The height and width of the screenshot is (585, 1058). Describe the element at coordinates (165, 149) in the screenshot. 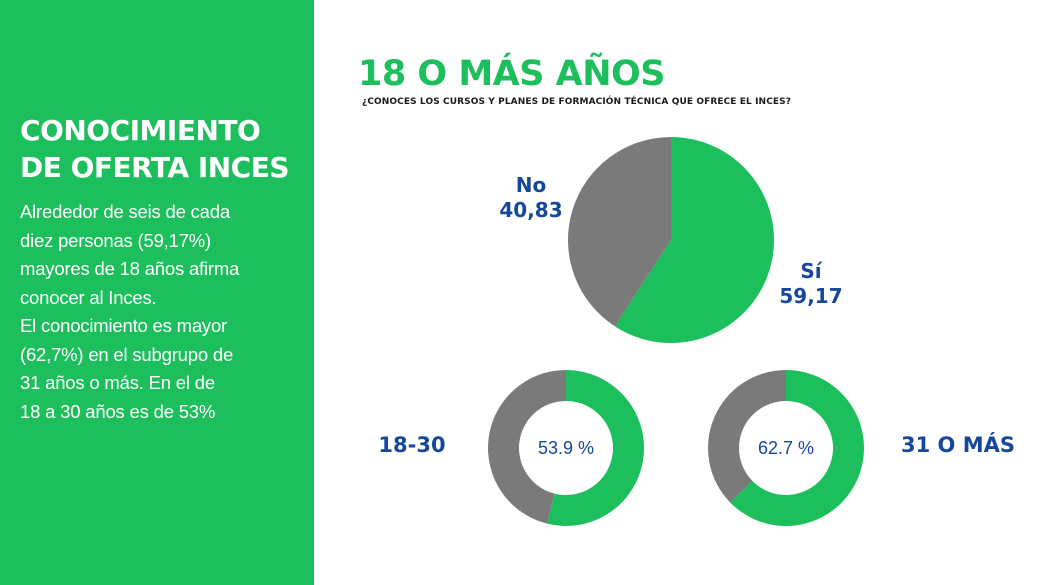

I see `sidebar-title: CONOCIMIENTO DE OFERTA INCES` at that location.